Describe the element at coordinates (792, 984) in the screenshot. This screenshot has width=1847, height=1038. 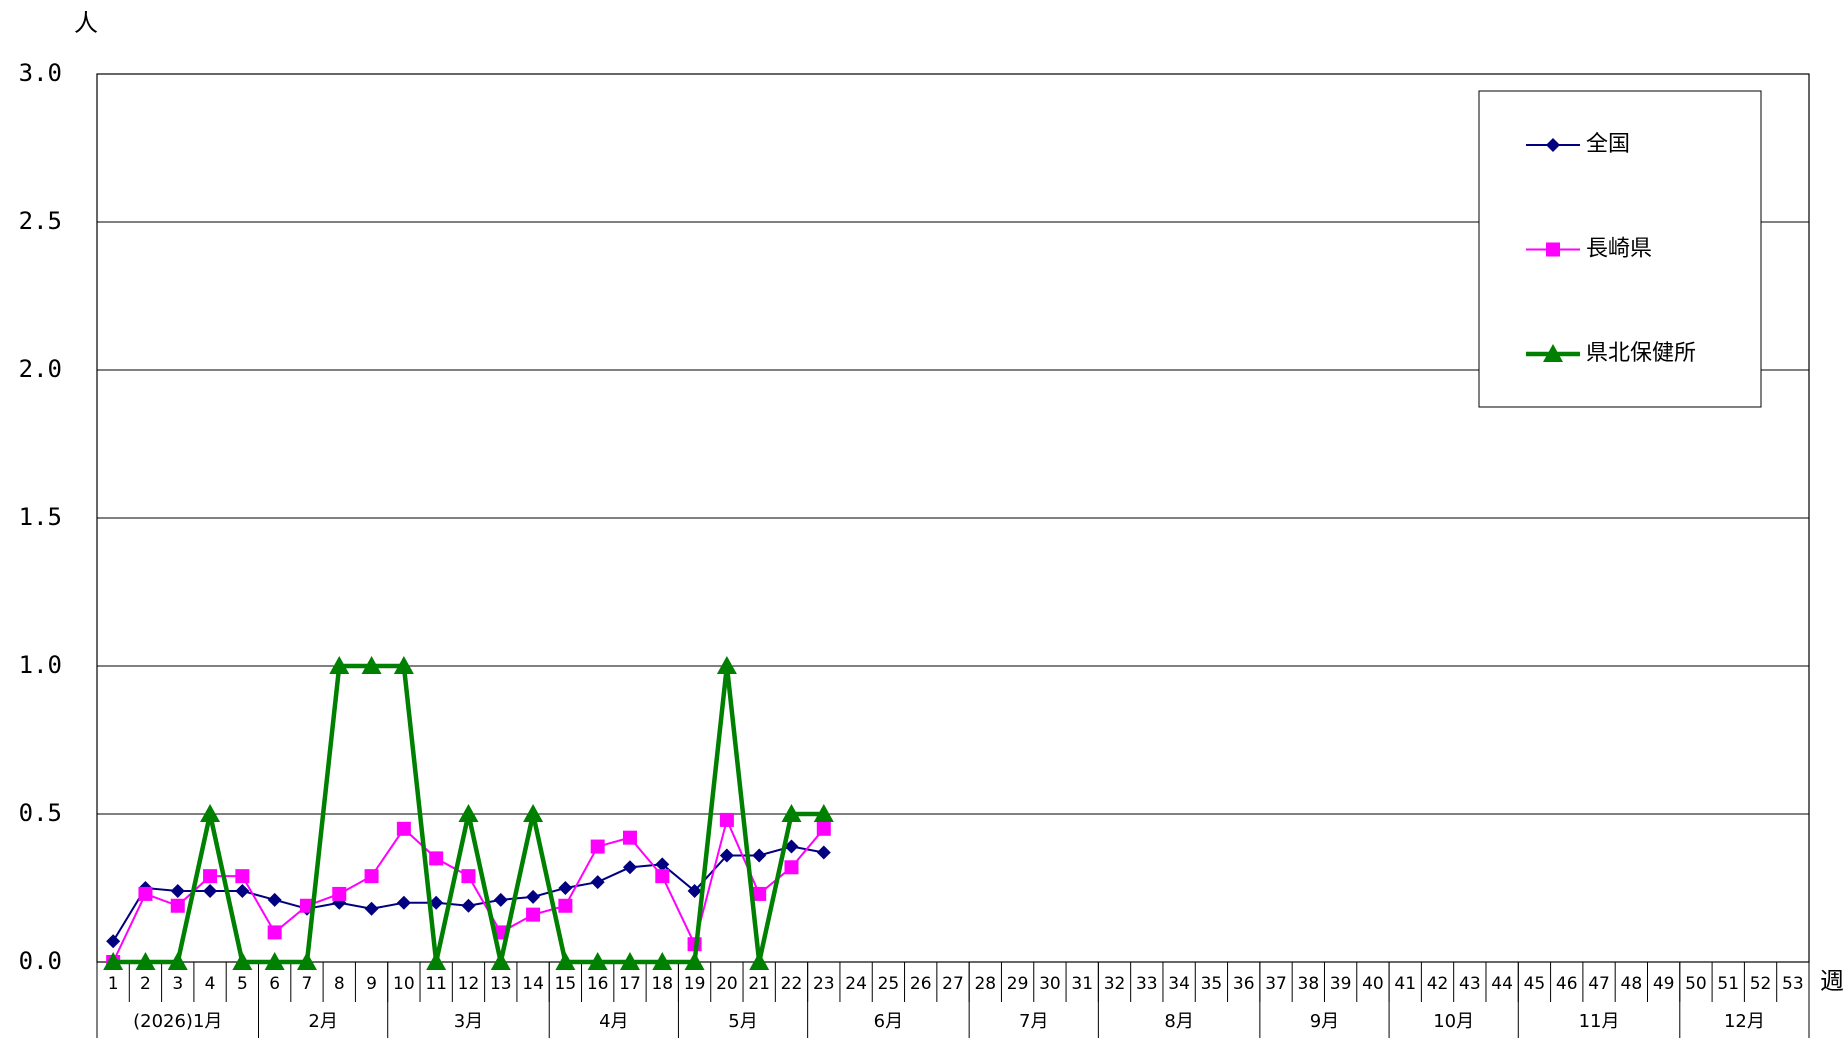
I see `x-tick-label: 22` at that location.